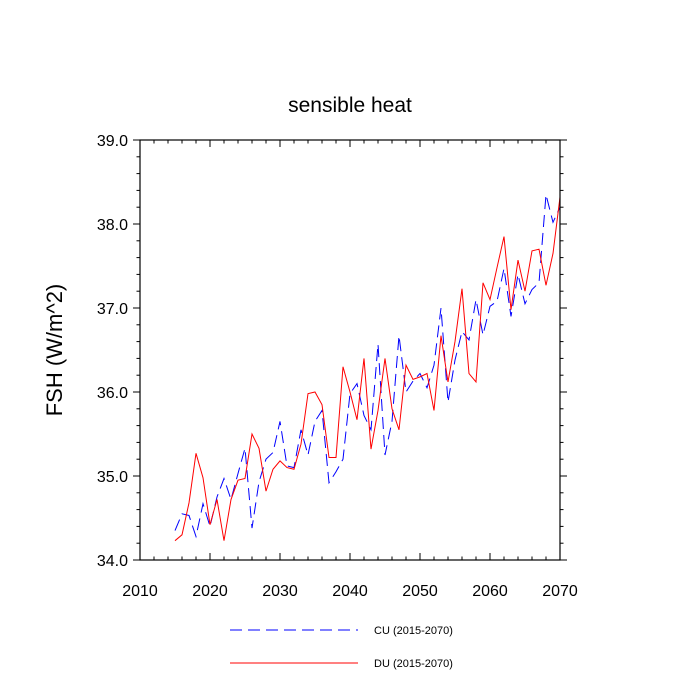  Describe the element at coordinates (112, 393) in the screenshot. I see `y-tick-label: 36.0` at that location.